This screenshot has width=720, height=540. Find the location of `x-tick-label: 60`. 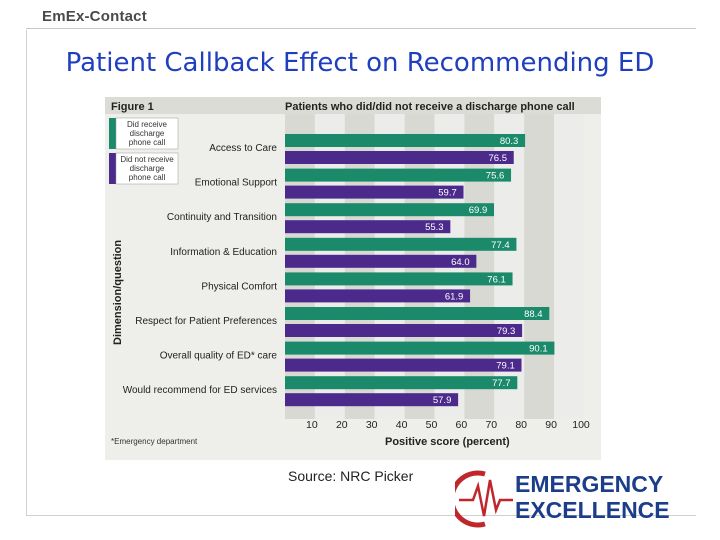

x-tick-label: 60 is located at coordinates (462, 425).